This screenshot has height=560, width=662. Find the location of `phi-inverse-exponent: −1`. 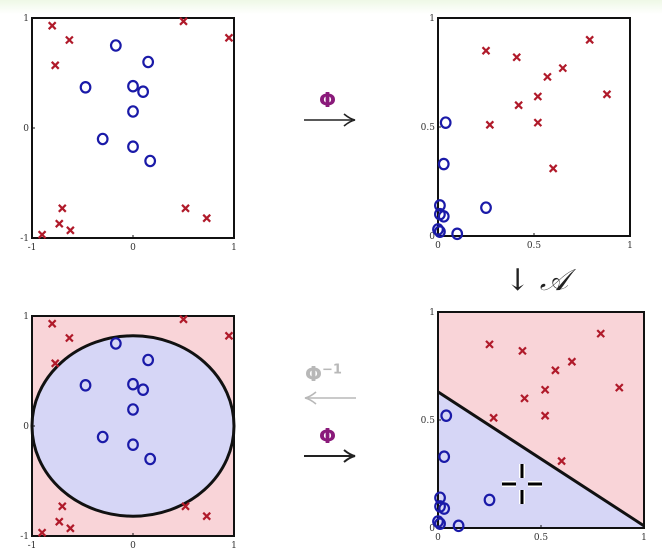

phi-inverse-exponent: −1 is located at coordinates (332, 370).